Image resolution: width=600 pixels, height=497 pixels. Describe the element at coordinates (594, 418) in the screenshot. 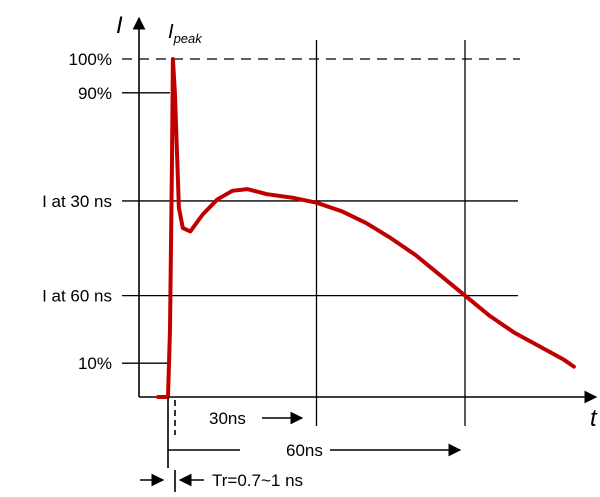

I see `x-axis-title: t` at that location.